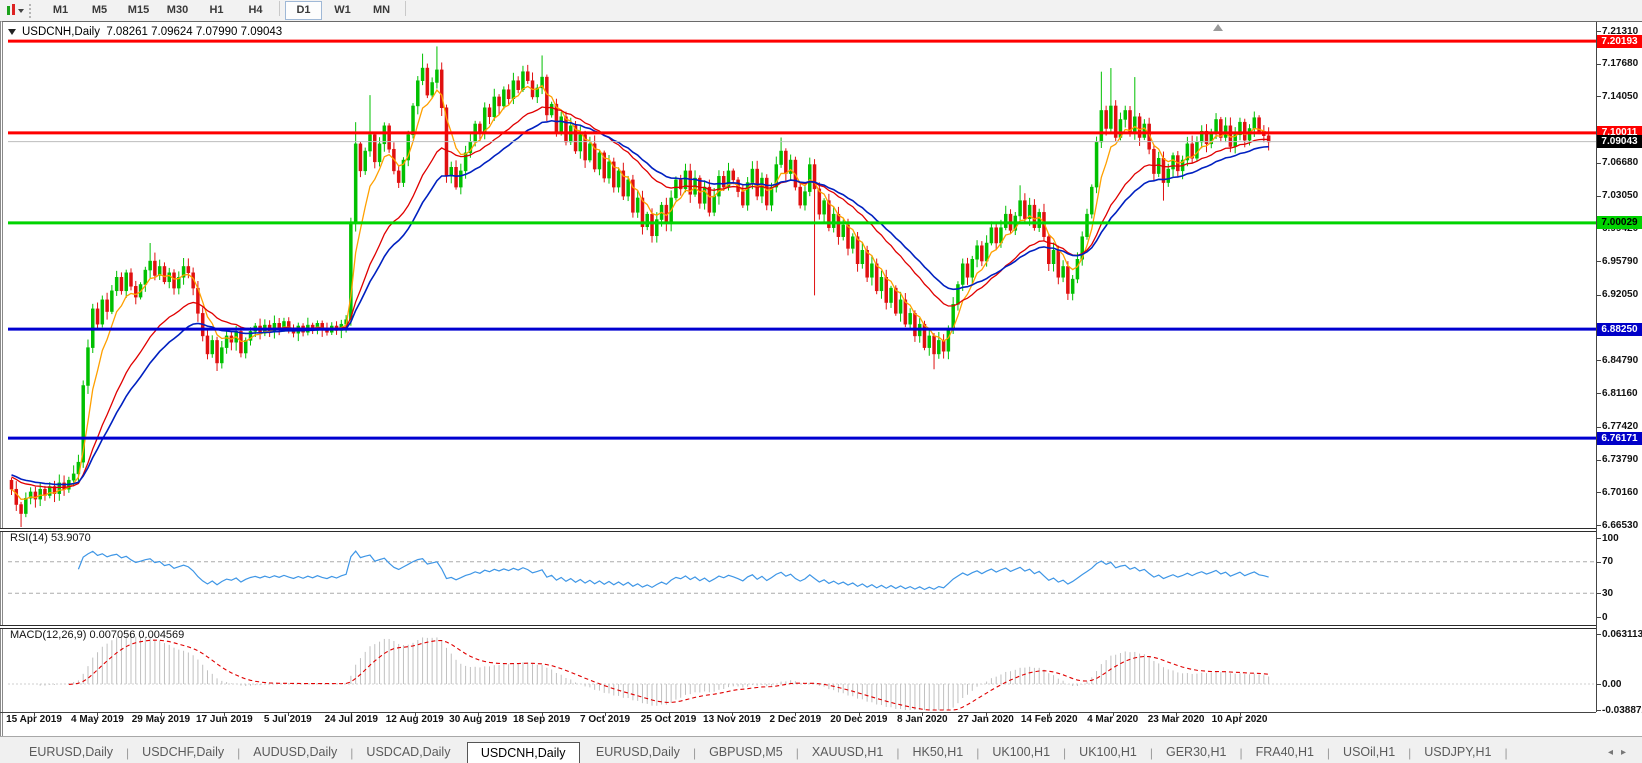 Image resolution: width=1642 pixels, height=763 pixels. I want to click on level-badge: 6.76171, so click(1619, 438).